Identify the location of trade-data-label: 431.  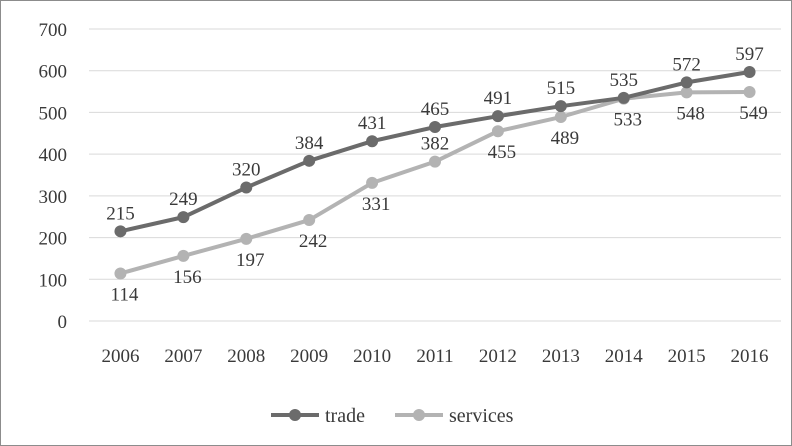
(372, 123).